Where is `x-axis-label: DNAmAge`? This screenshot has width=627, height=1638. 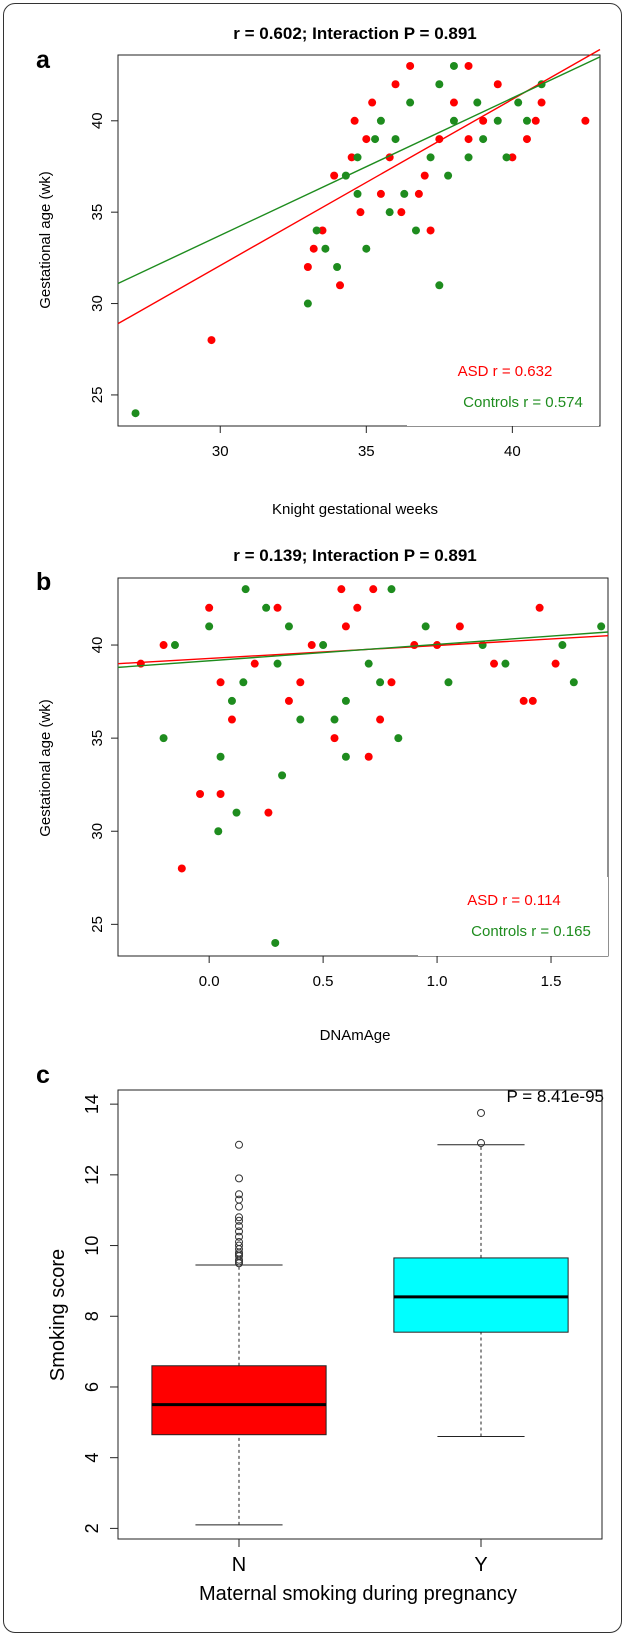
x-axis-label: DNAmAge is located at coordinates (355, 1035).